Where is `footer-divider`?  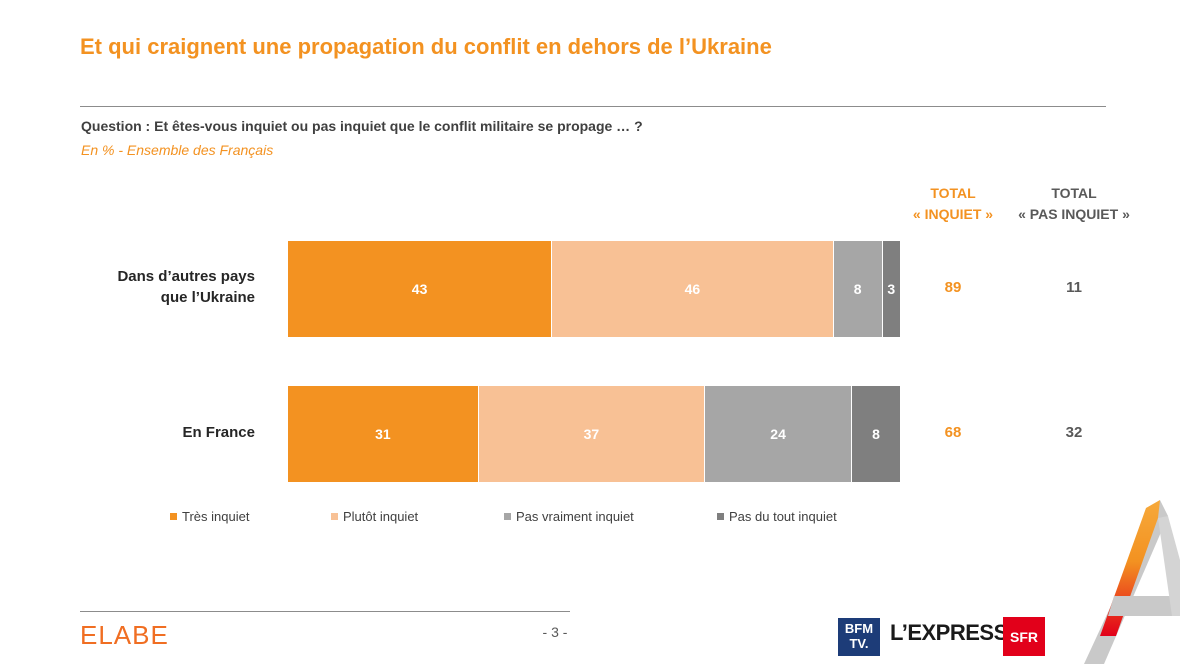
footer-divider is located at coordinates (325, 611).